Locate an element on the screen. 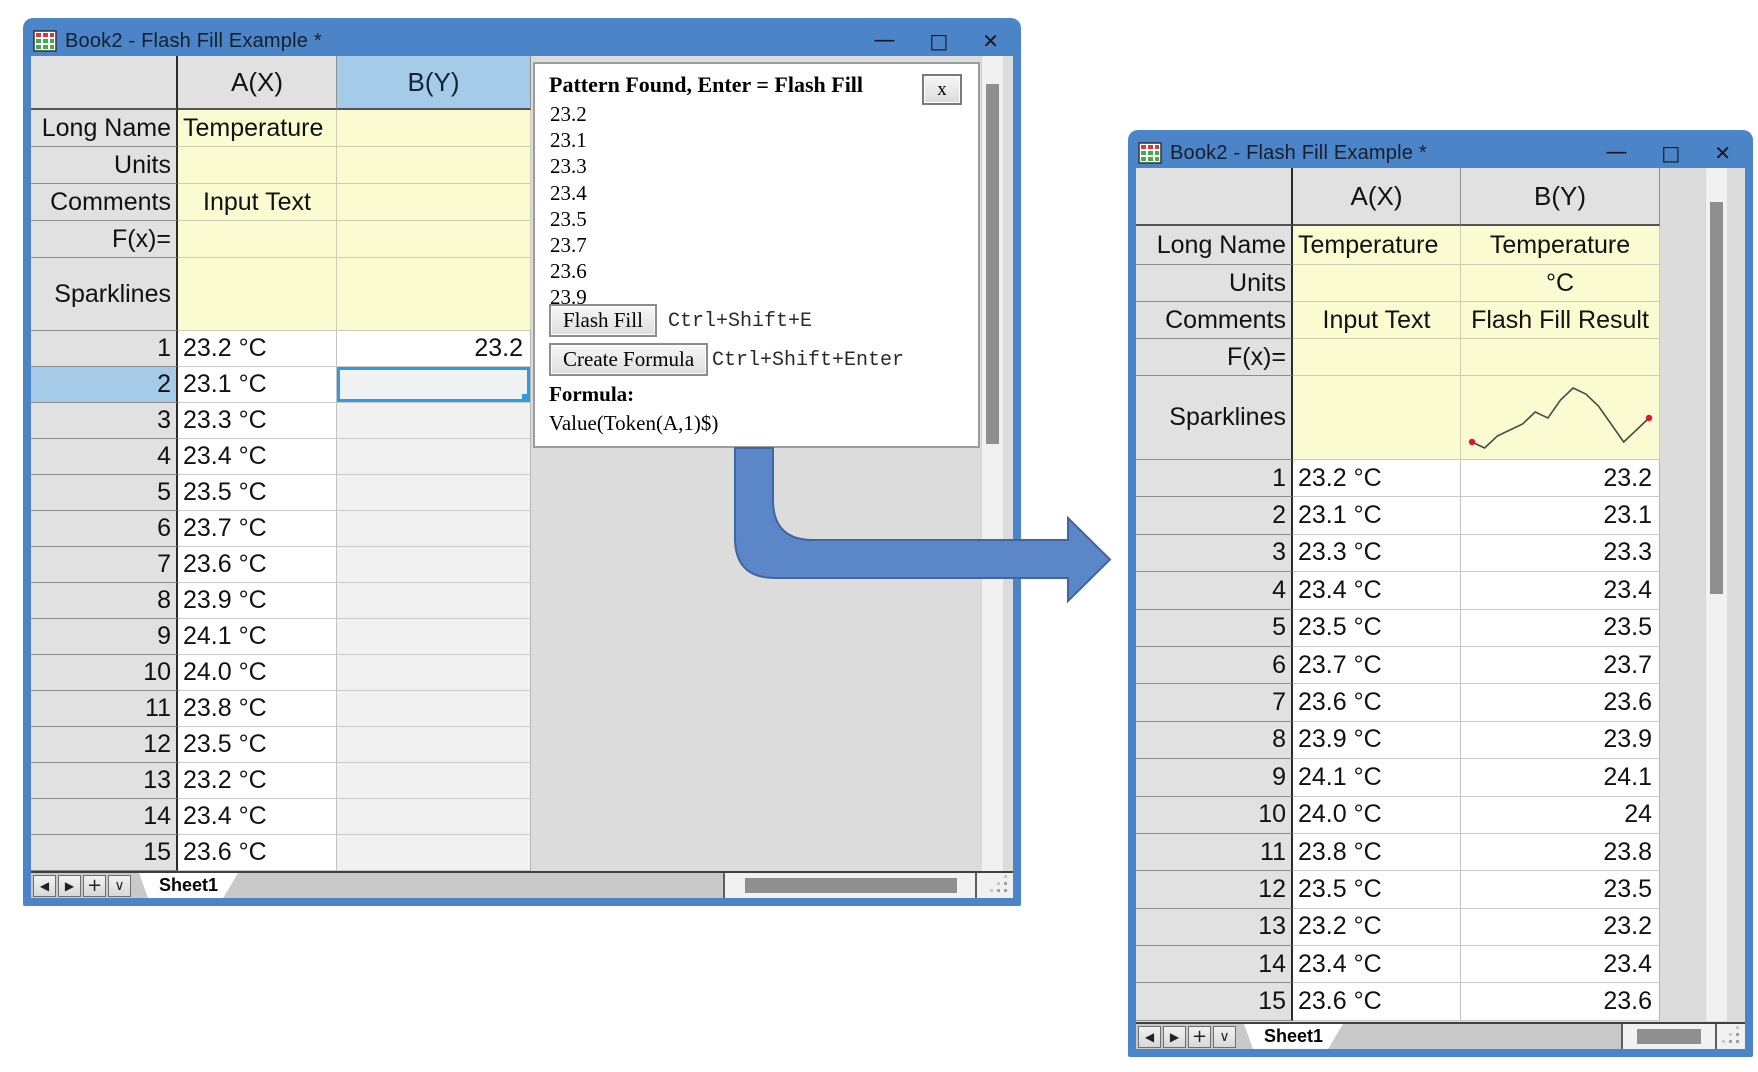  cell-b: 23.3 is located at coordinates (1560, 553).